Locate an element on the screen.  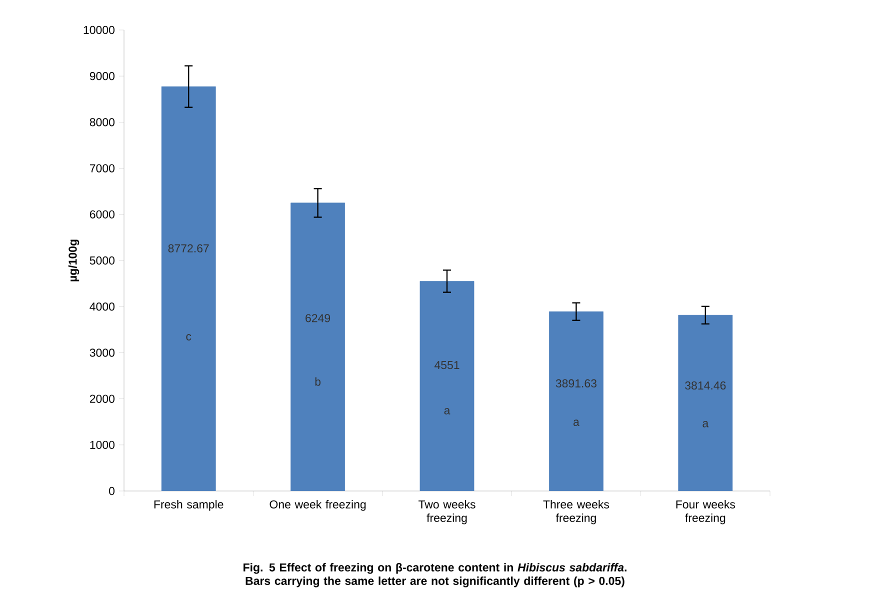
y-tick-label: 9000 is located at coordinates (102, 76).